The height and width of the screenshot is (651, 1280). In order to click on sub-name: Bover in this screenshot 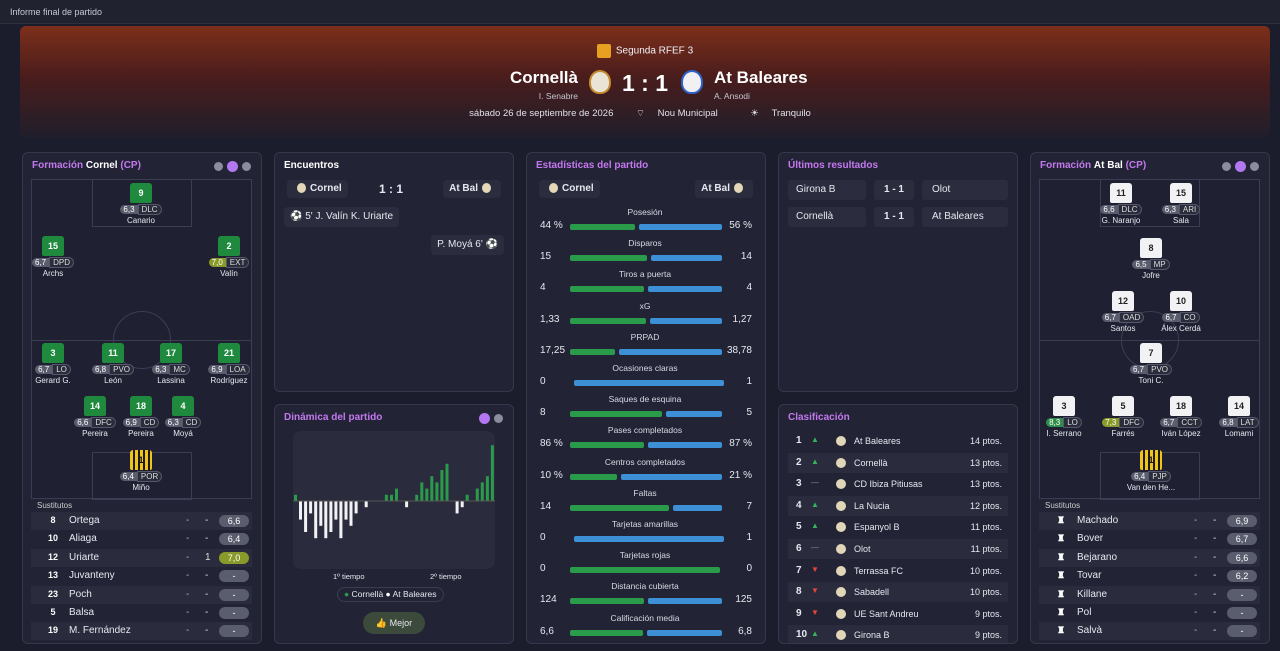, I will do `click(1090, 539)`.